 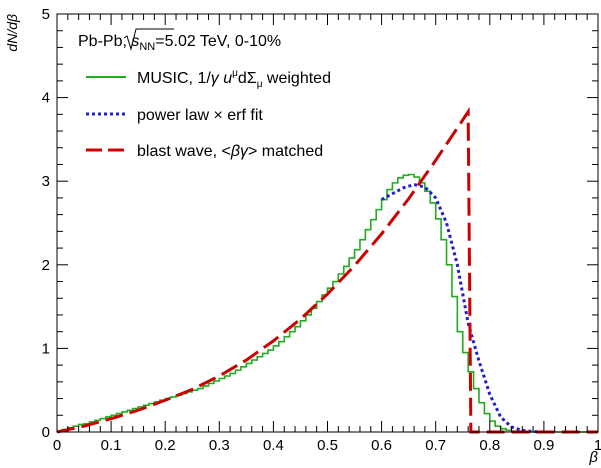 What do you see at coordinates (46, 265) in the screenshot?
I see `y-tick-label: 2` at bounding box center [46, 265].